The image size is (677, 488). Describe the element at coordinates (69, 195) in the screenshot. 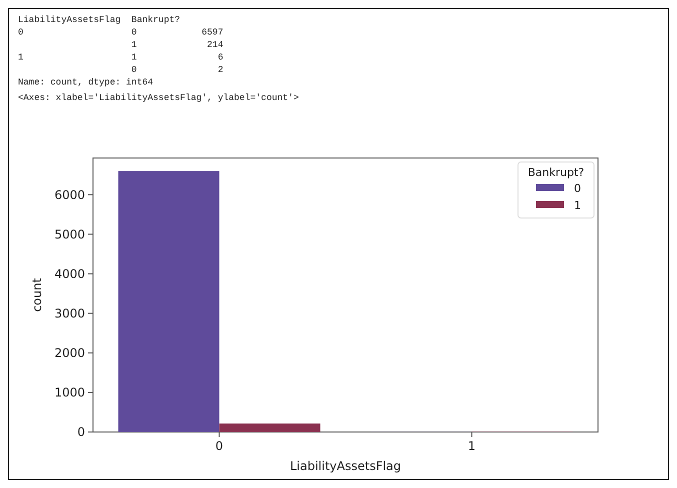

I see `y-tick-label: 6000` at that location.